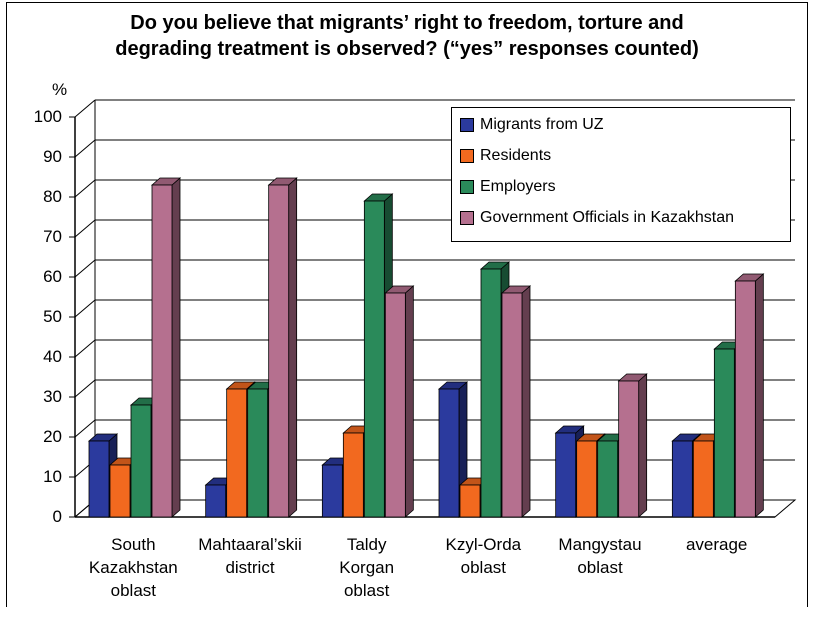 The width and height of the screenshot is (816, 617). I want to click on legend-item-migrants: Migrants from UZ, so click(532, 125).